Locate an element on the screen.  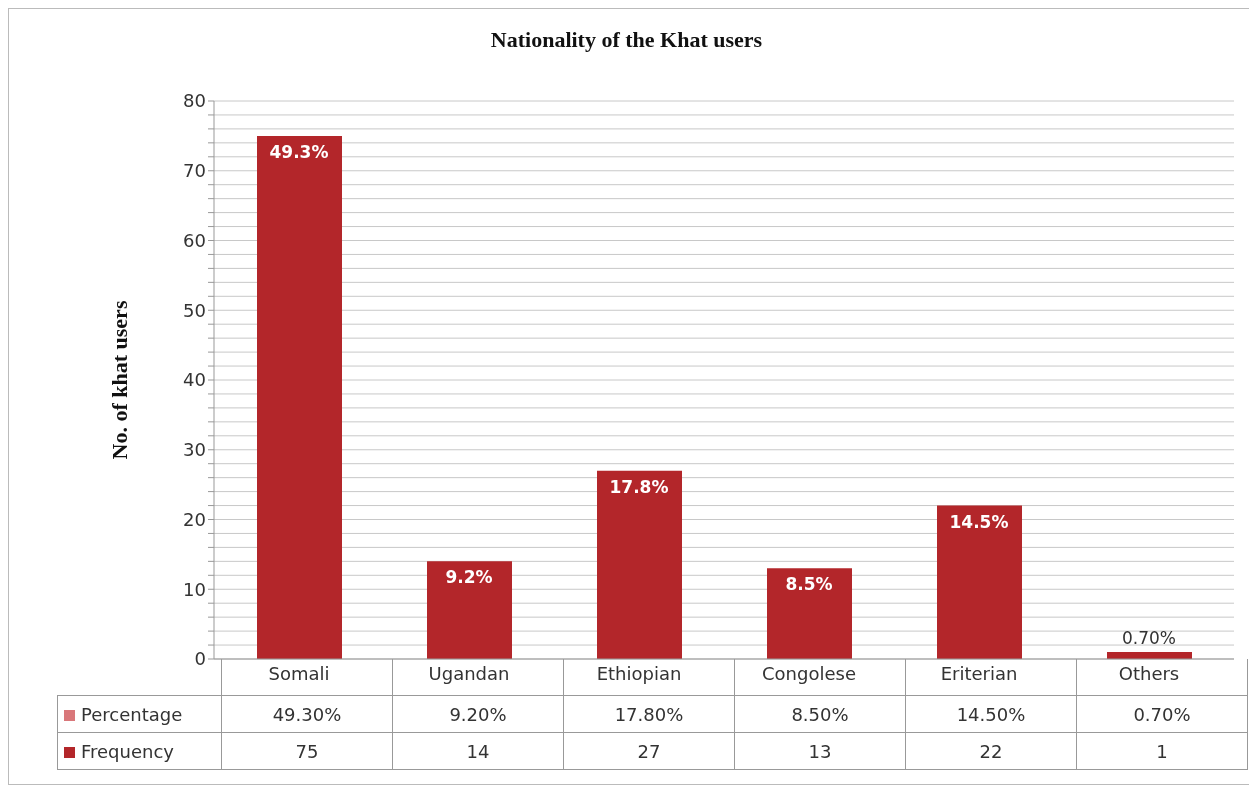
annotation: 9.2% is located at coordinates (469, 577).